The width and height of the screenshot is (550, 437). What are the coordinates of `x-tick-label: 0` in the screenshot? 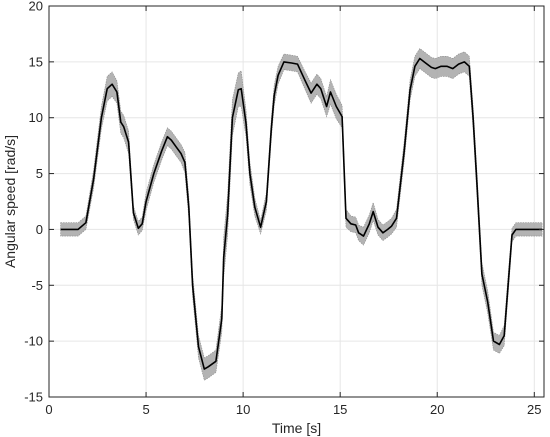 It's located at (48, 409).